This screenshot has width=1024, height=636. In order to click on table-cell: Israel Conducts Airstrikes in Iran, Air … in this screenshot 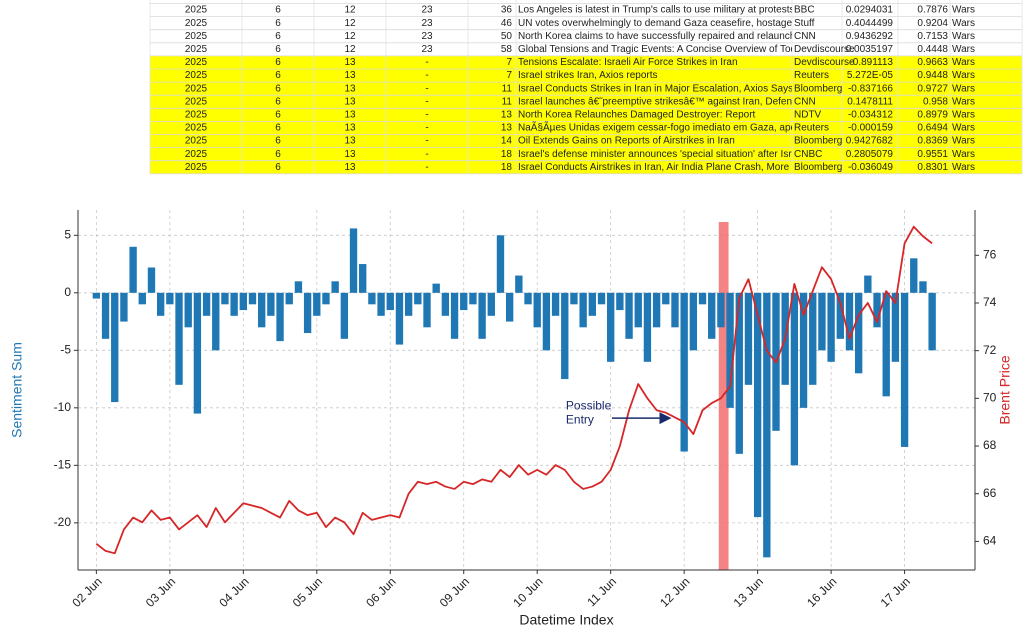, I will do `click(654, 167)`.